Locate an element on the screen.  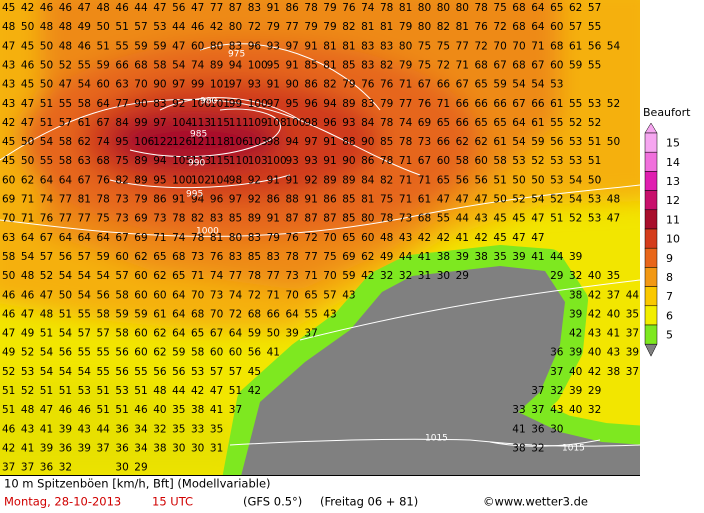
gust-value: 96 is located at coordinates (311, 104).